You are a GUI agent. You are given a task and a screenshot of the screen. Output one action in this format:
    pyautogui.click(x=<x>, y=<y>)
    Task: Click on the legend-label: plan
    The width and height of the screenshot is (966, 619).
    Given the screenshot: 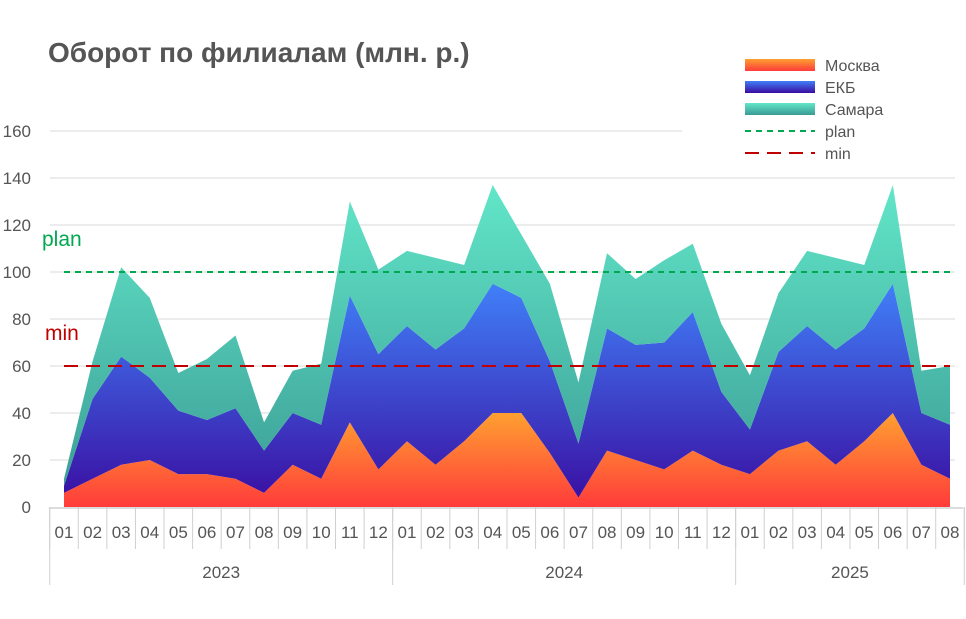 What is the action you would take?
    pyautogui.click(x=840, y=132)
    